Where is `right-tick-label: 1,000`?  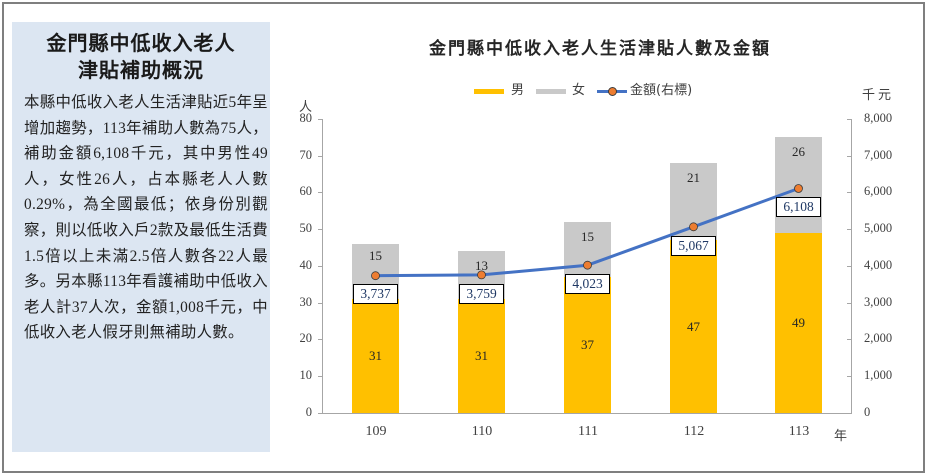
right-tick-label: 1,000 is located at coordinates (878, 375).